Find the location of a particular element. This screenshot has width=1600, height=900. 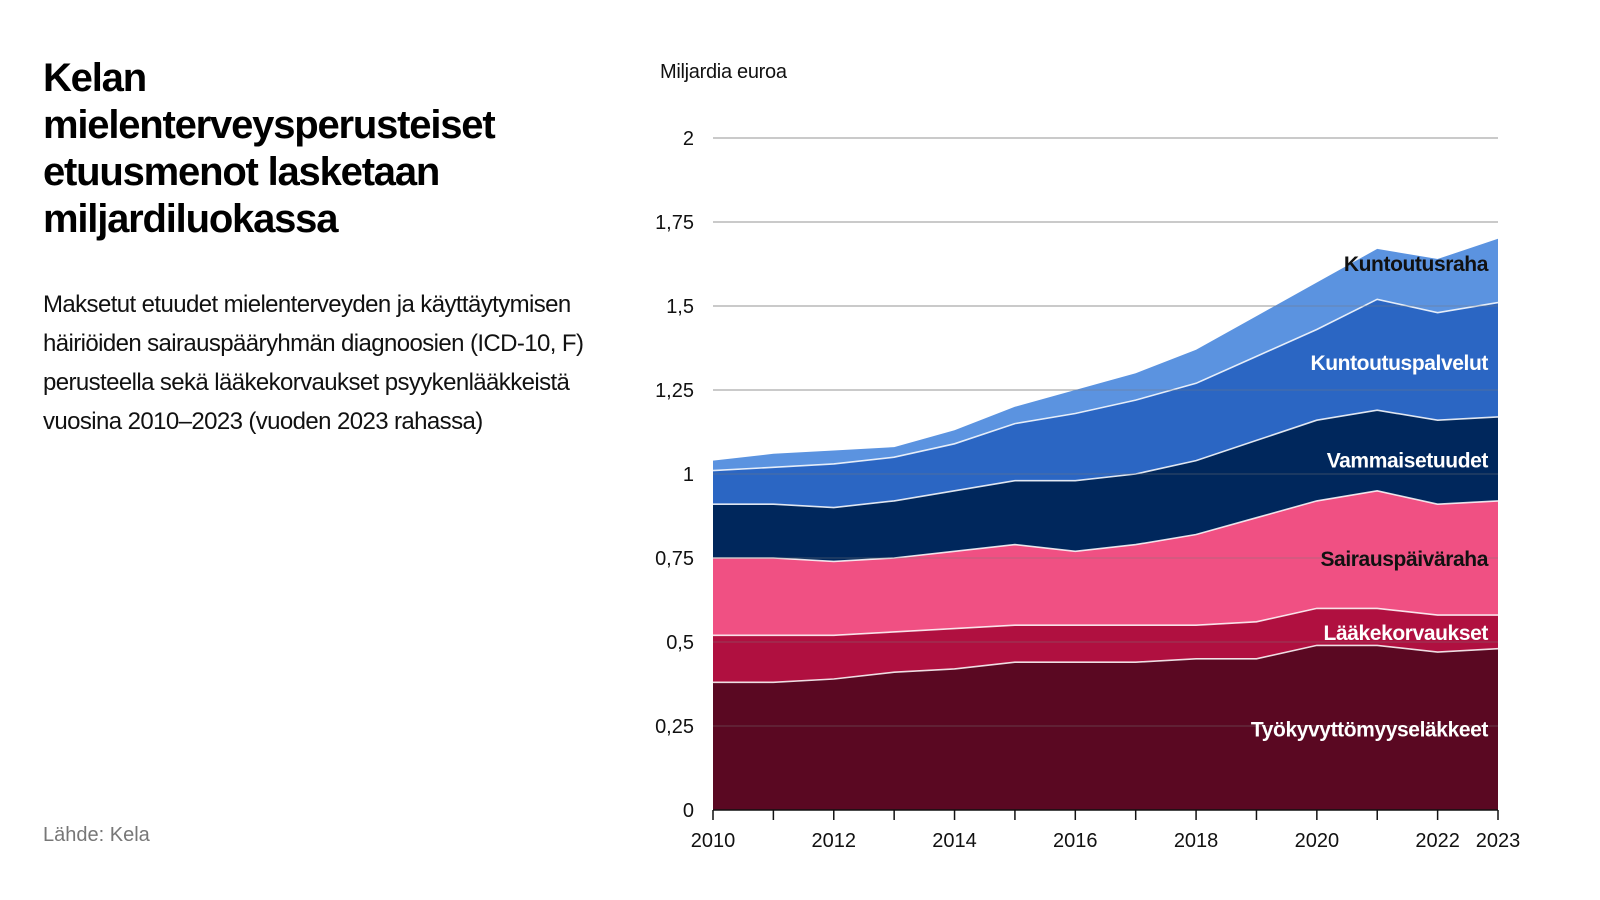

x-tick-label: 2010 is located at coordinates (713, 841).